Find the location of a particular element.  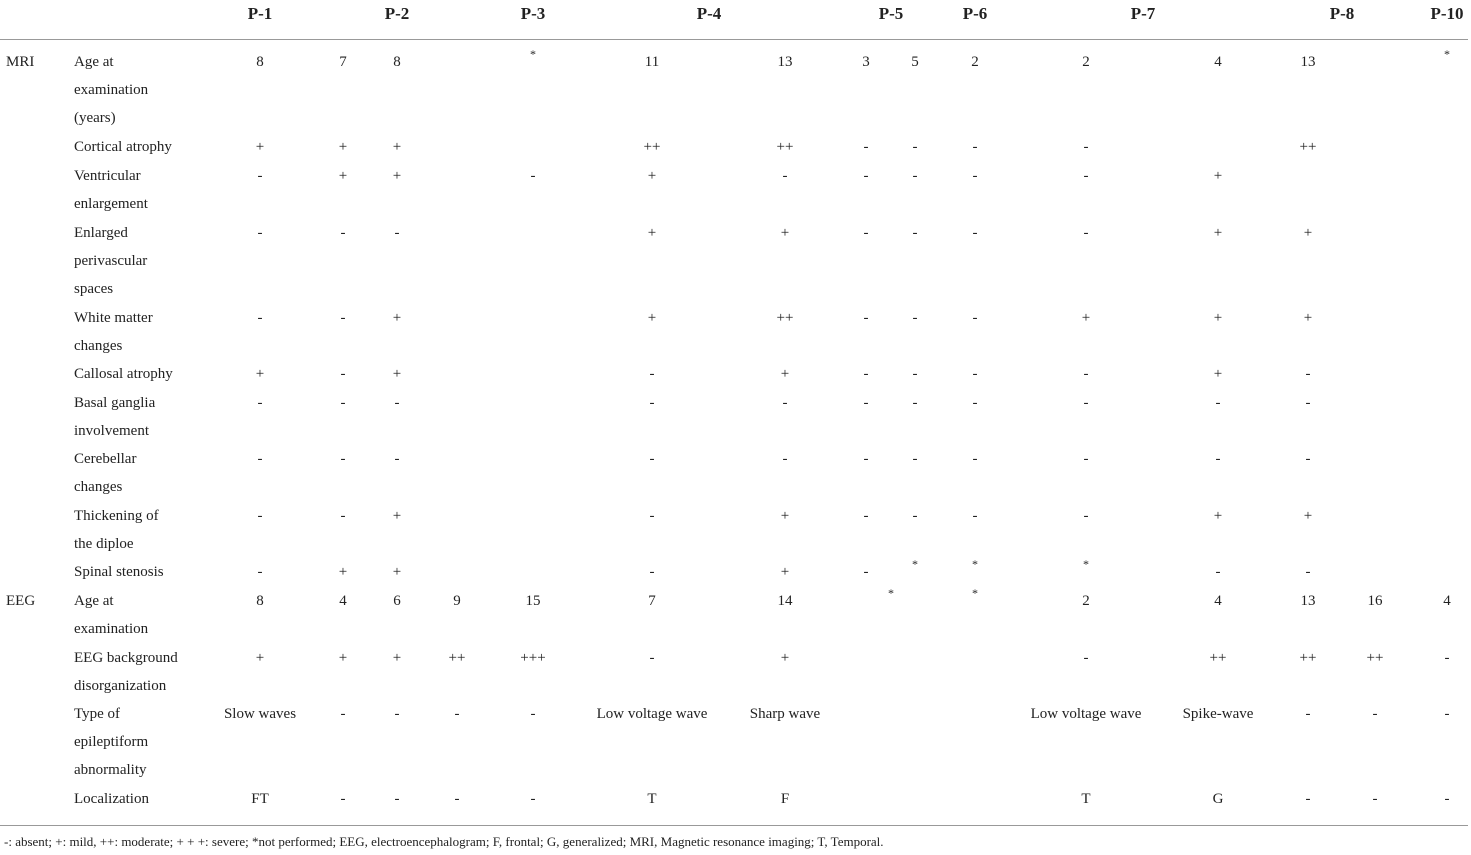

row-label: Type of is located at coordinates (97, 714).